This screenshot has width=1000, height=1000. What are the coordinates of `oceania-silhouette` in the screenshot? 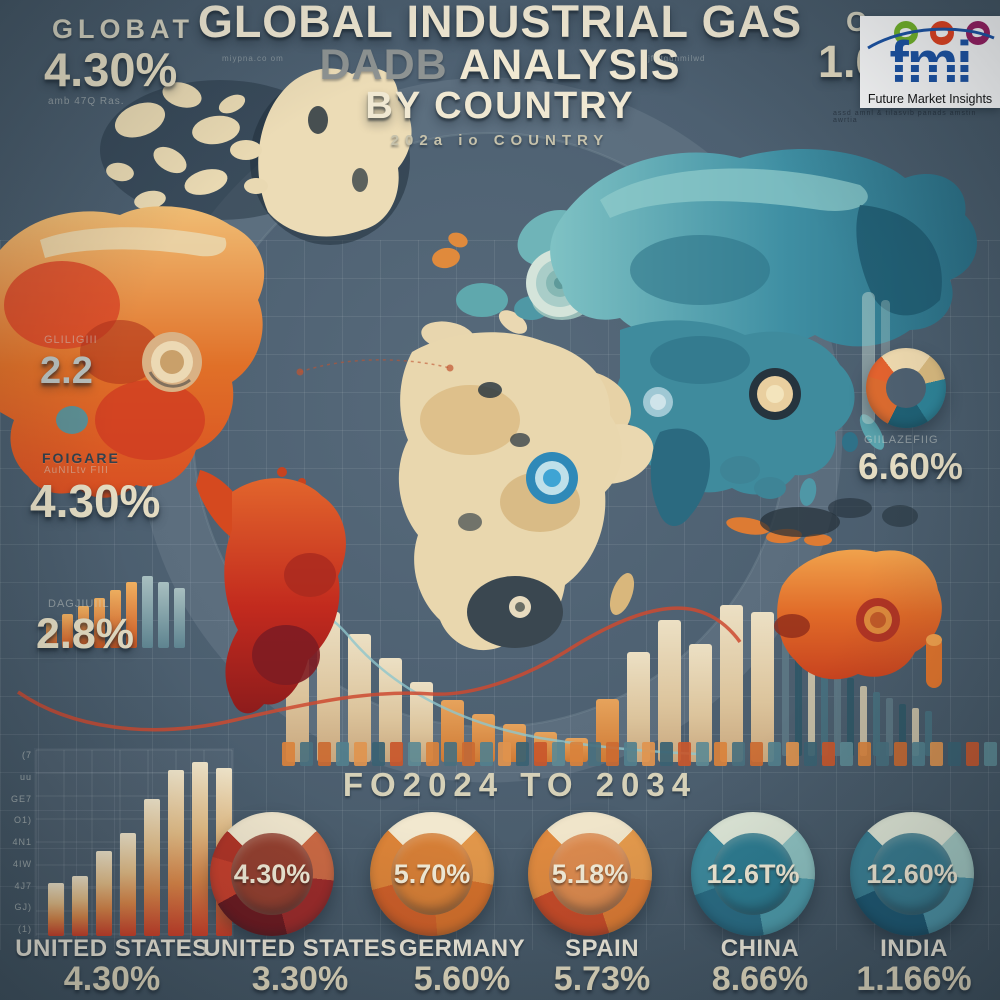 It's located at (850, 508).